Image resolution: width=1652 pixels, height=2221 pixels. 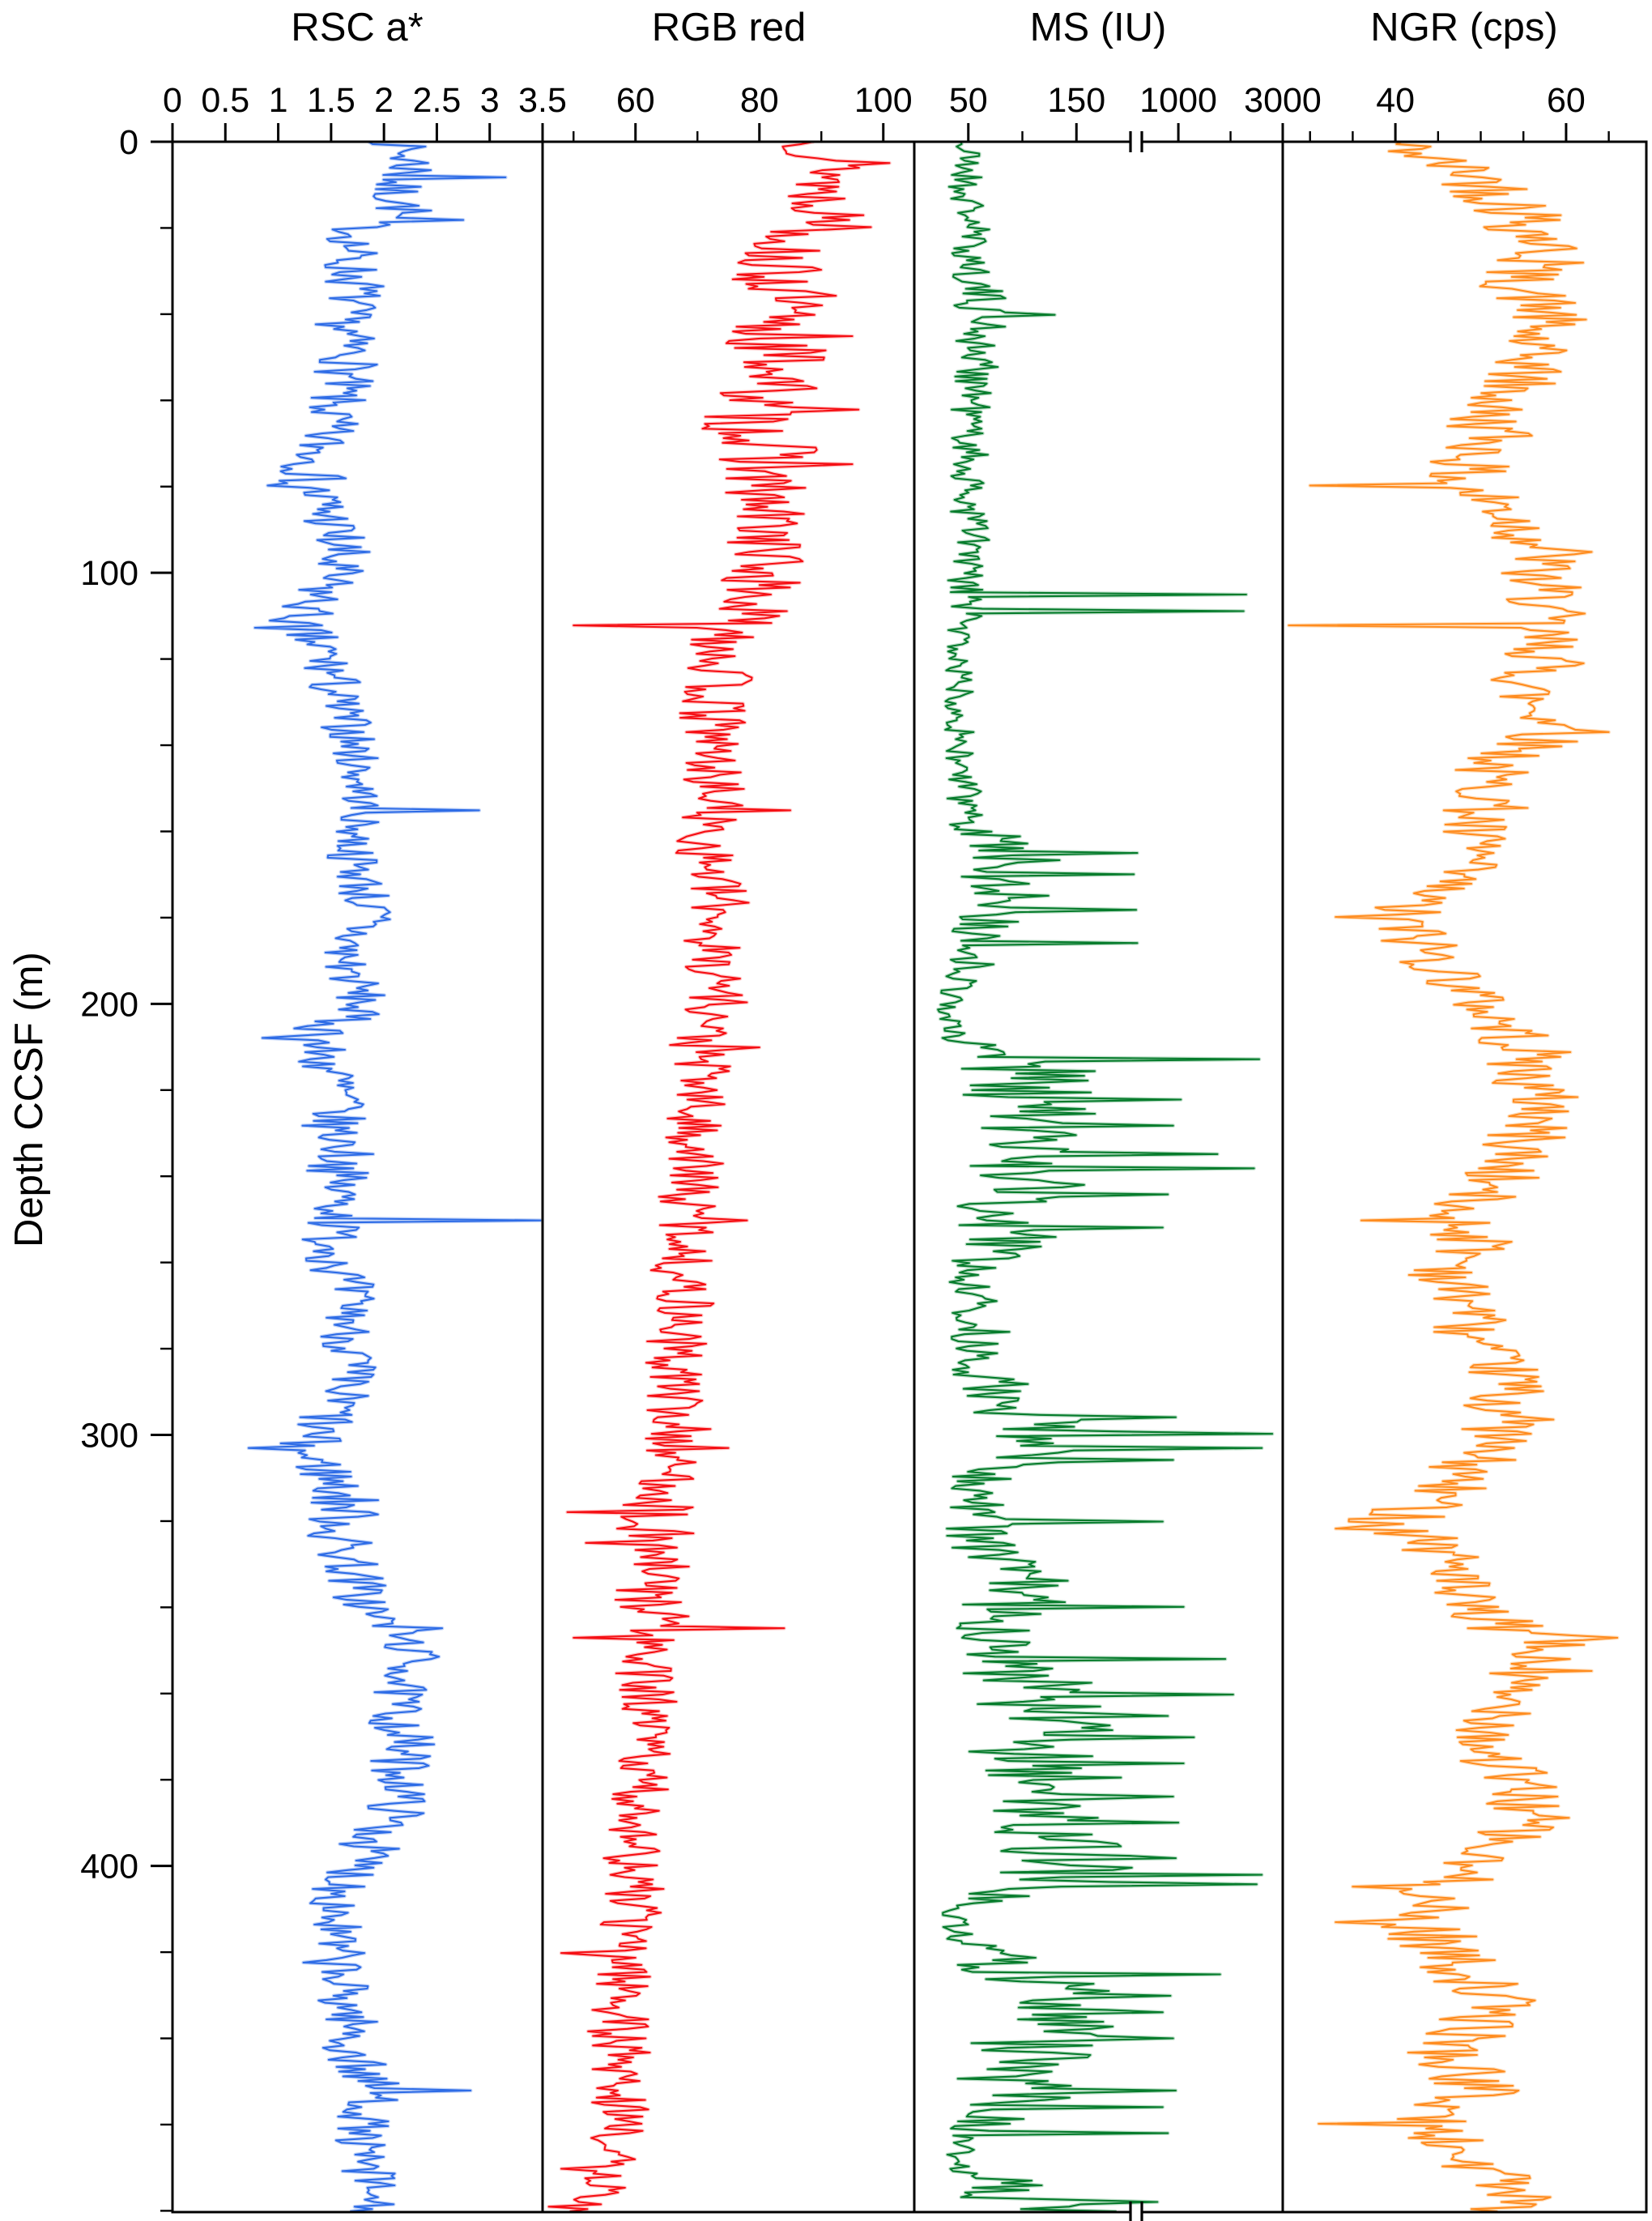 What do you see at coordinates (109, 1004) in the screenshot?
I see `depth-tick-label: 200` at bounding box center [109, 1004].